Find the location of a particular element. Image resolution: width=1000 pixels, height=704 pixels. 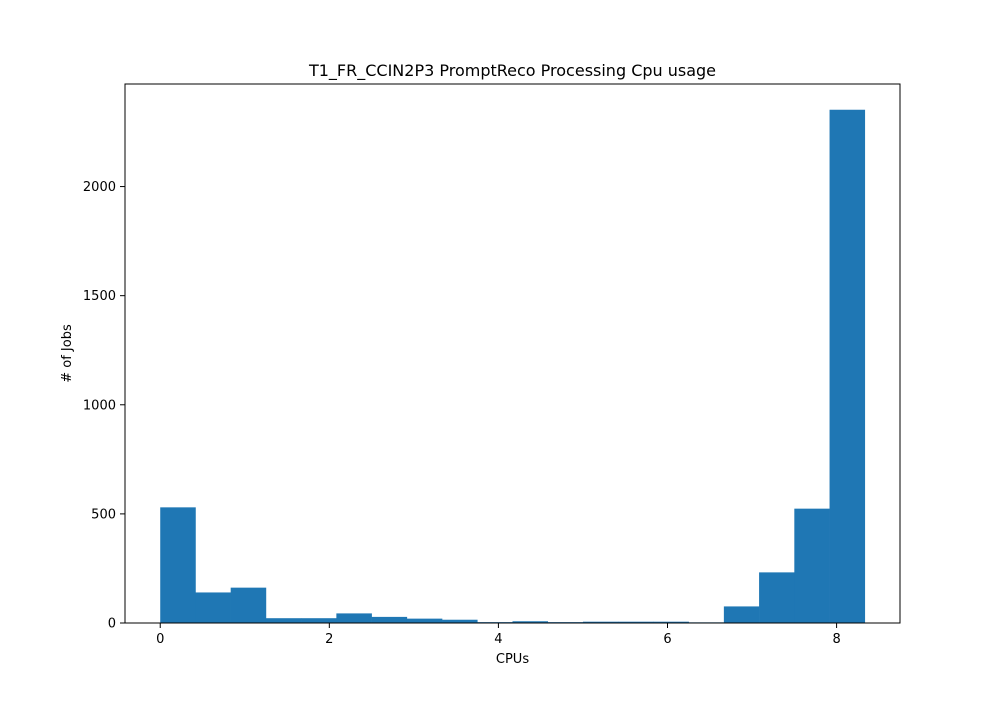

x-axis-ticks: 0 2 4 6 8 is located at coordinates (498, 635).